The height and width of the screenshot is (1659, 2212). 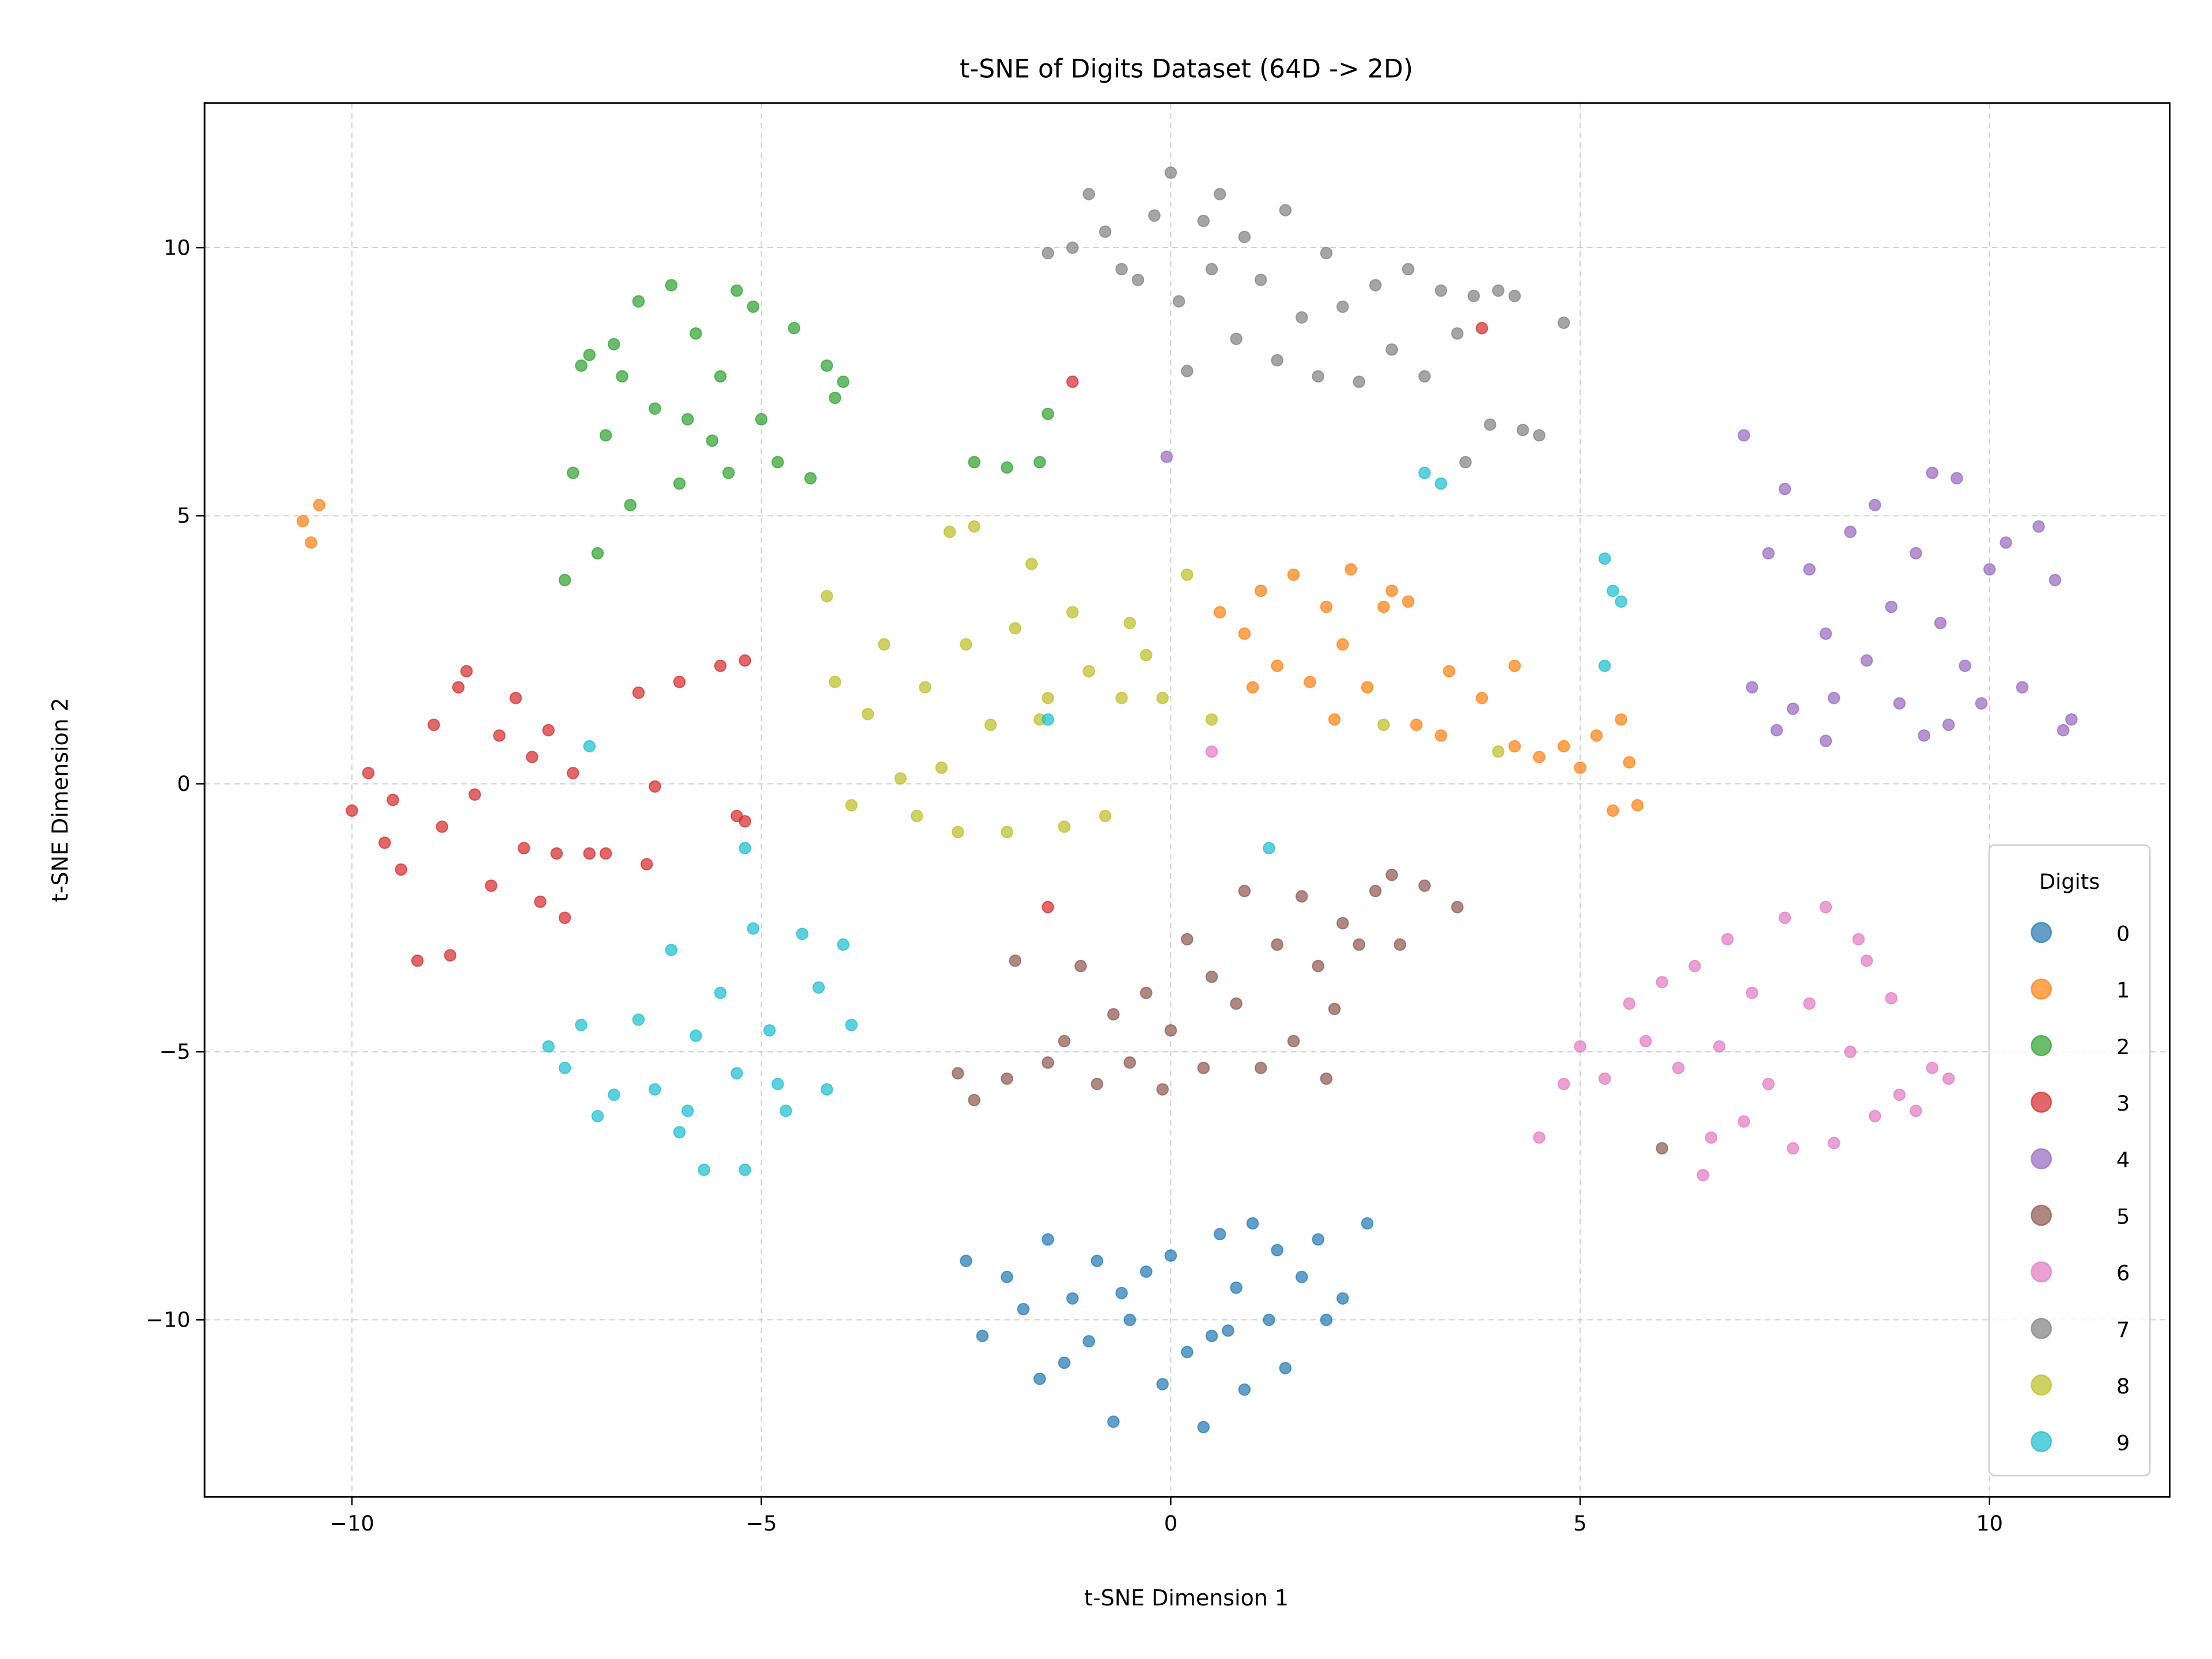 I want to click on legend-label-digit-6: 6, so click(x=2123, y=1273).